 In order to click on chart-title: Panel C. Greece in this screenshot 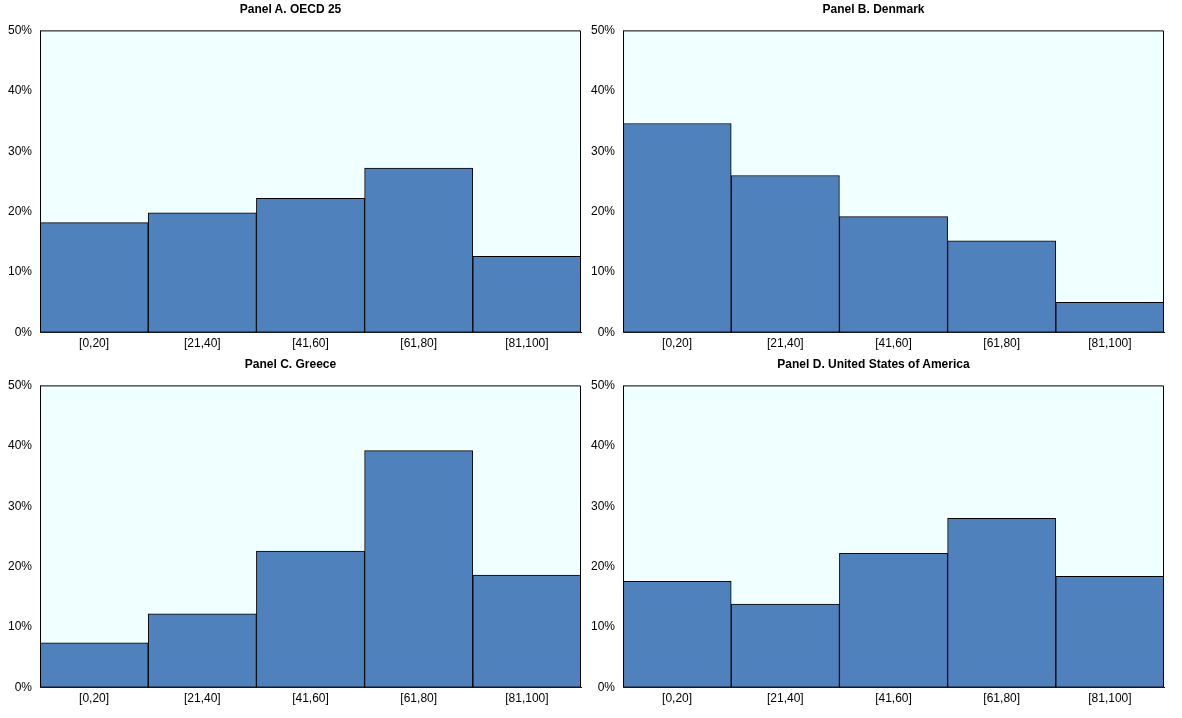, I will do `click(290, 363)`.